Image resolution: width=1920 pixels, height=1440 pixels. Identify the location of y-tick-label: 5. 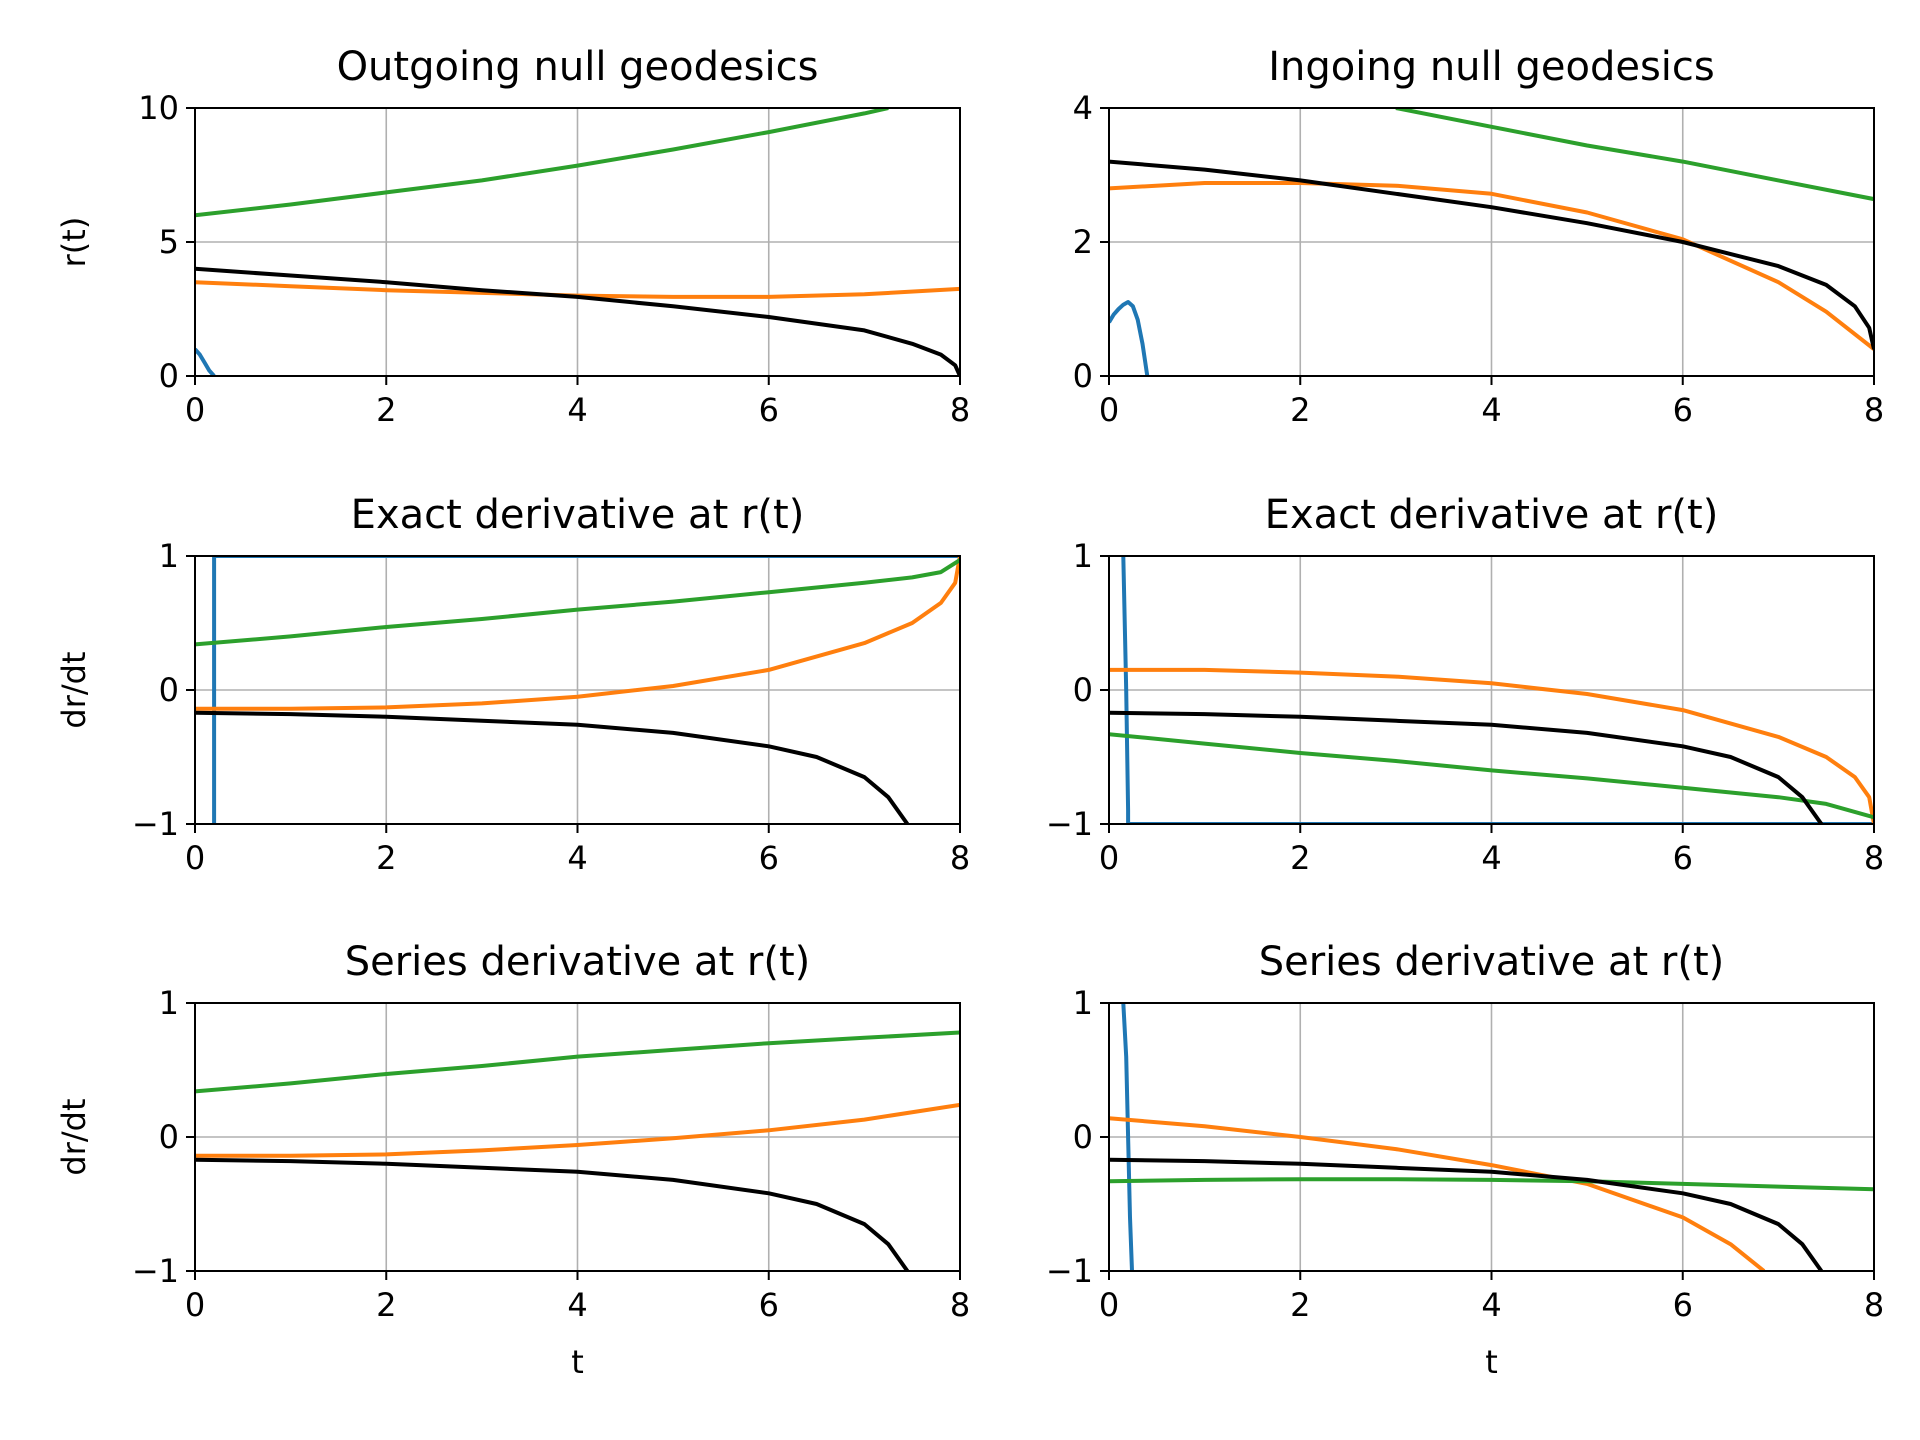
(169, 242).